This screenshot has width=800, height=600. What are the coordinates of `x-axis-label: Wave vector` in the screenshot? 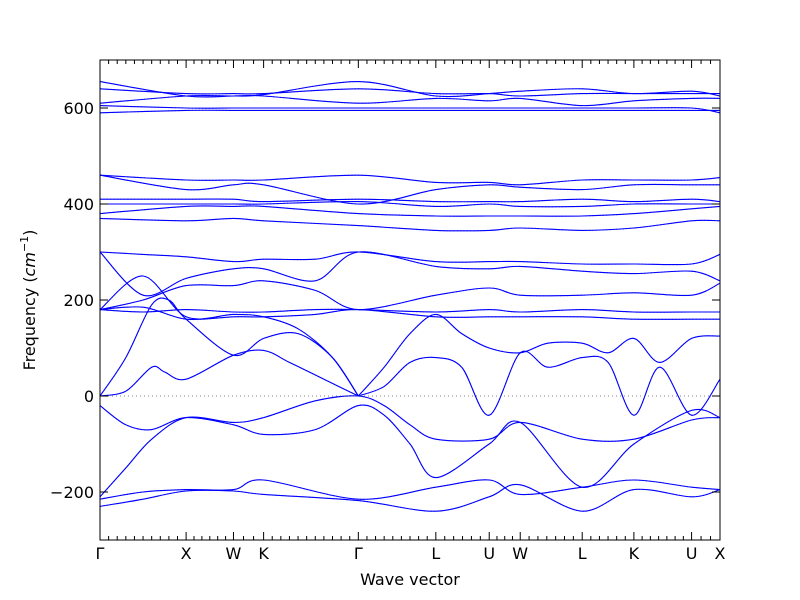 It's located at (410, 579).